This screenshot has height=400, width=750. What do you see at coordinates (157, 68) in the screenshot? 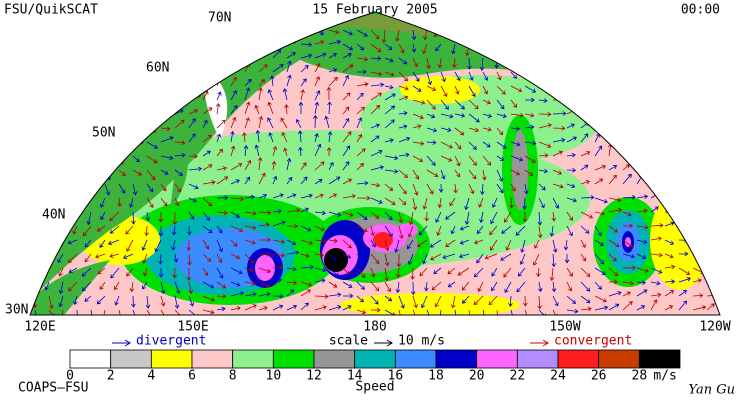
I see `lat-label: 60N` at bounding box center [157, 68].